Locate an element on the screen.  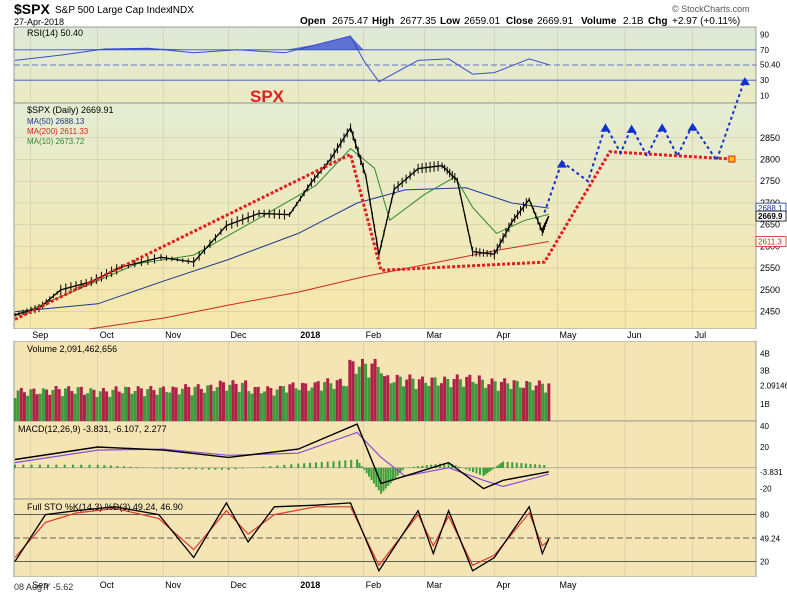
close-label: Close is located at coordinates (520, 21).